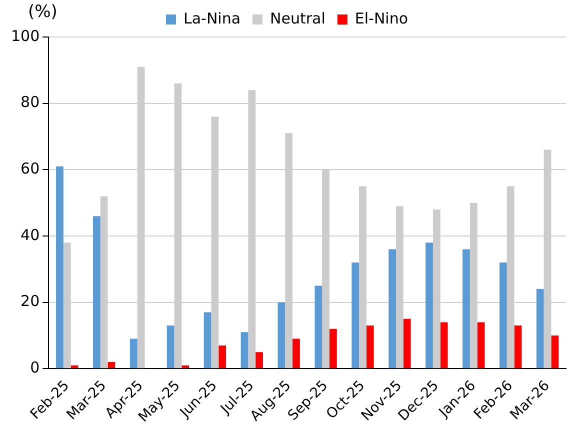  I want to click on legend-label: El-Nino, so click(381, 18).